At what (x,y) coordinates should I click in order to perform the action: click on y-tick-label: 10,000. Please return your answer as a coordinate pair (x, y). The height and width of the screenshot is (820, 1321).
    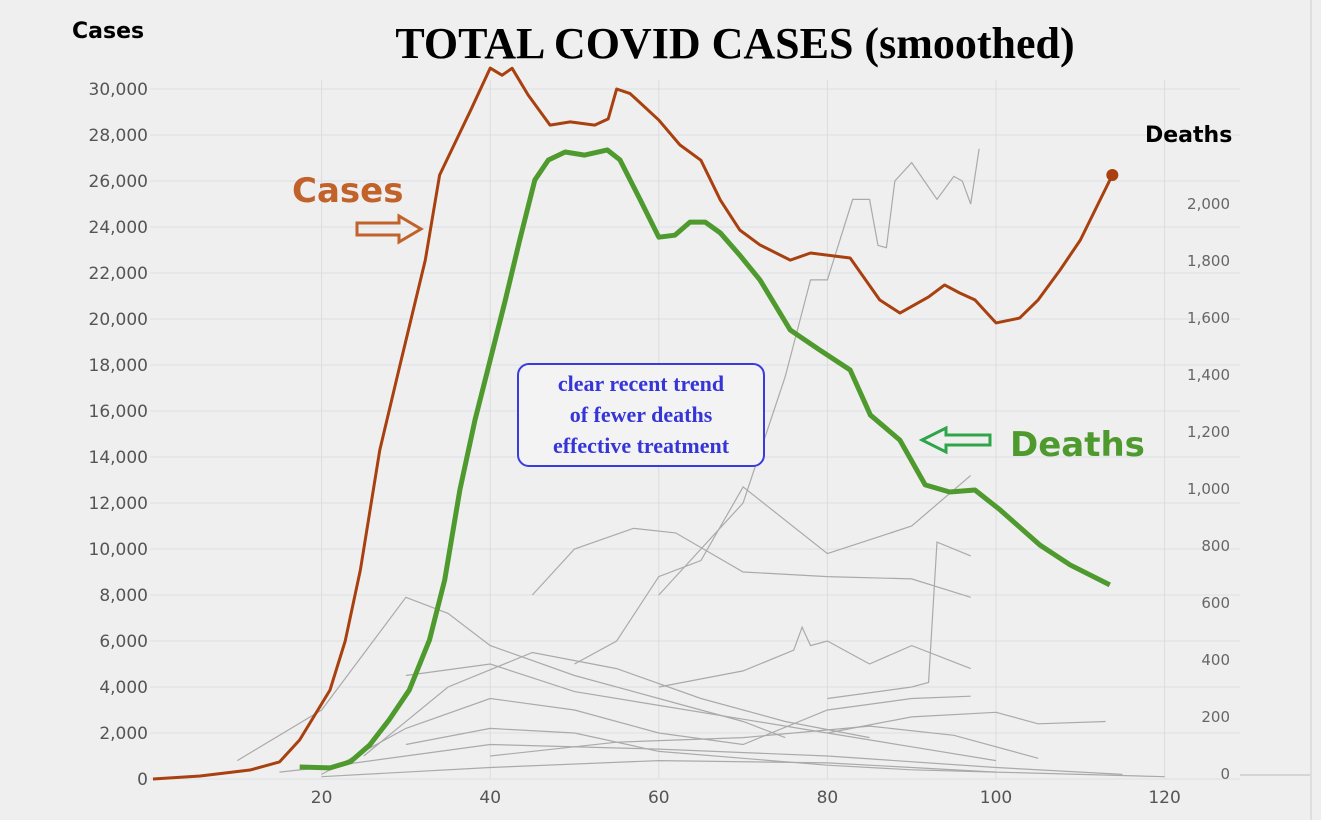
    Looking at the image, I should click on (118, 550).